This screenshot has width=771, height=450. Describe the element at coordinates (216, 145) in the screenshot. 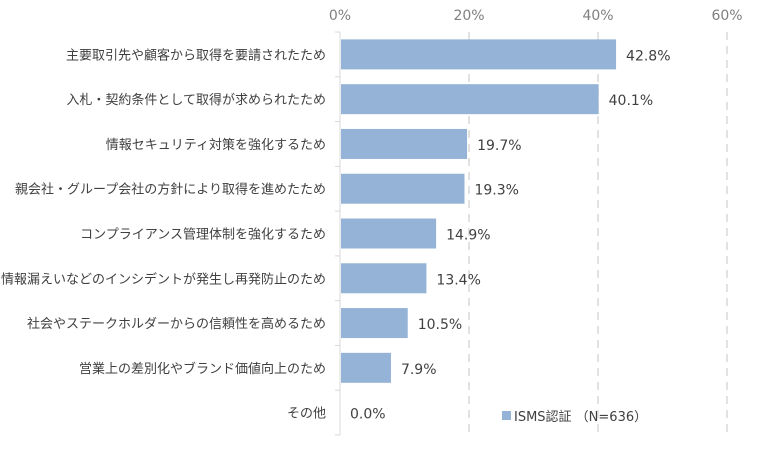

I see `category-label: 情報セキュリティ対策を強化するため` at that location.